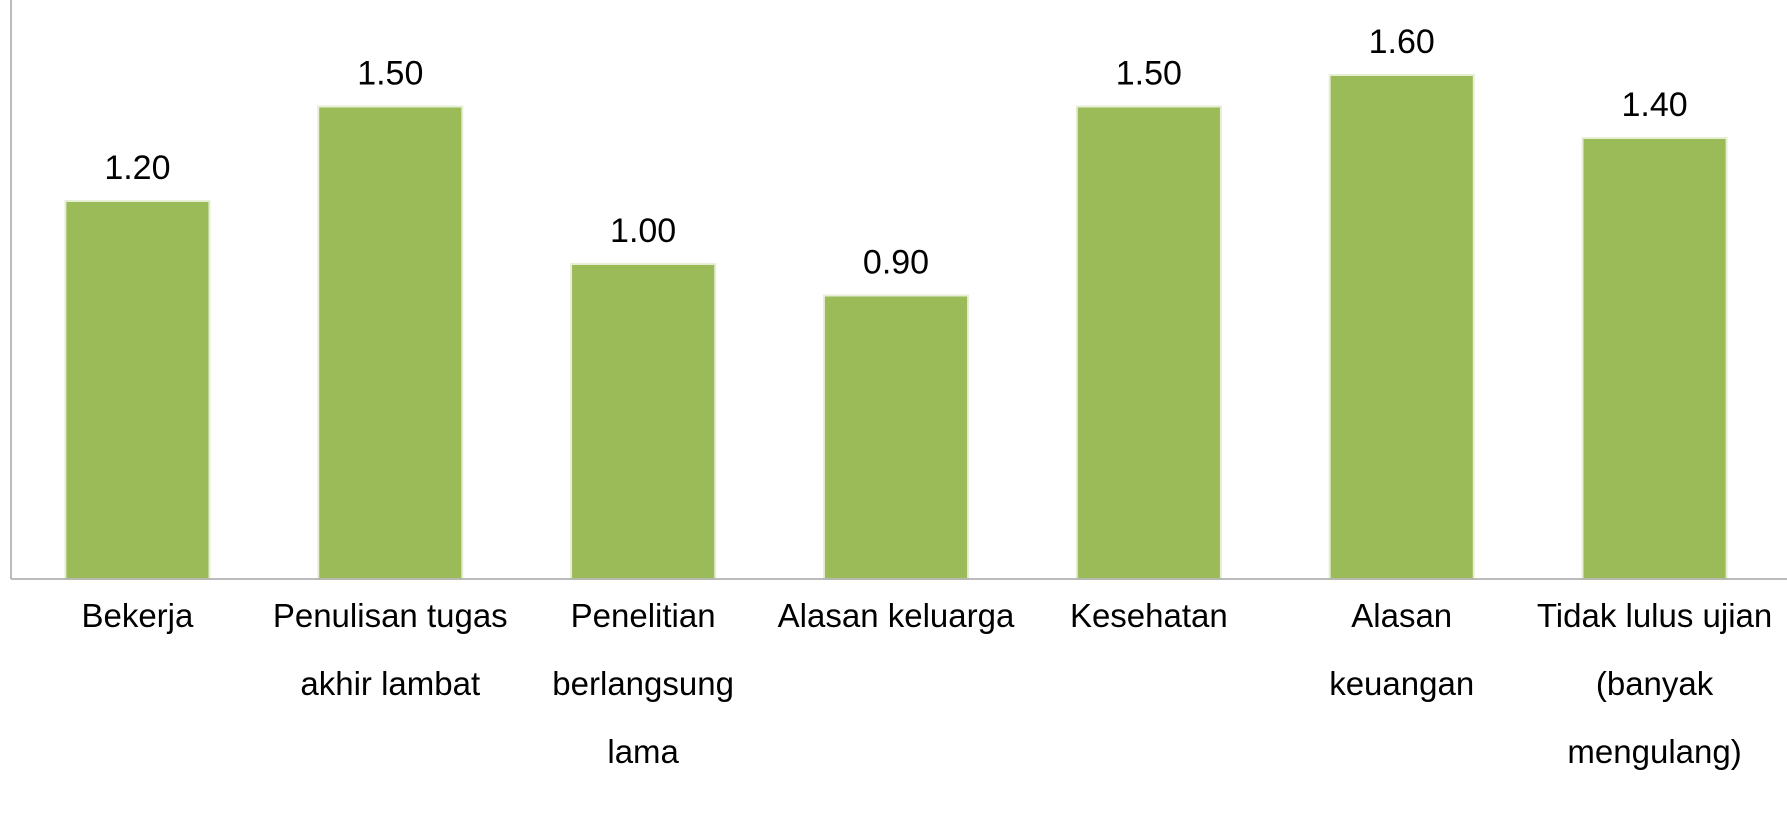 Image resolution: width=1787 pixels, height=838 pixels. Describe the element at coordinates (1654, 683) in the screenshot. I see `x-tick-label: Tidak lulus ujian (banyak mengulang)` at that location.